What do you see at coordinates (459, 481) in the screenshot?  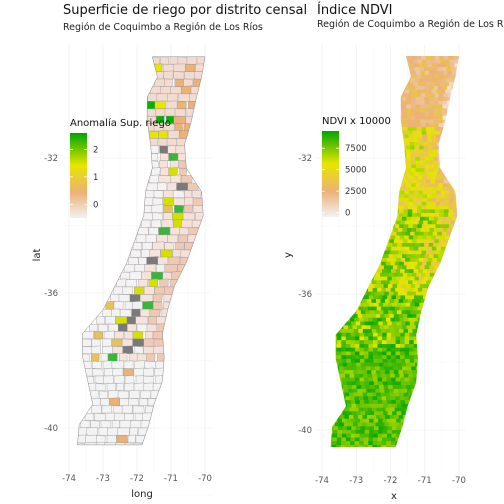 I see `right-x-tick-label: -70` at bounding box center [459, 481].